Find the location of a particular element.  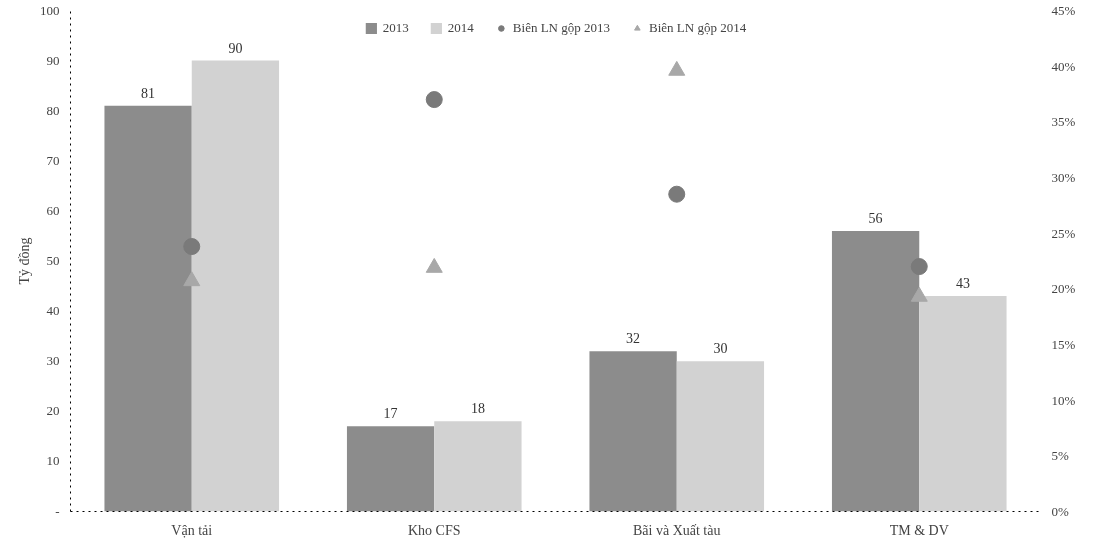

y2-tick-label: 45% is located at coordinates (1063, 10).